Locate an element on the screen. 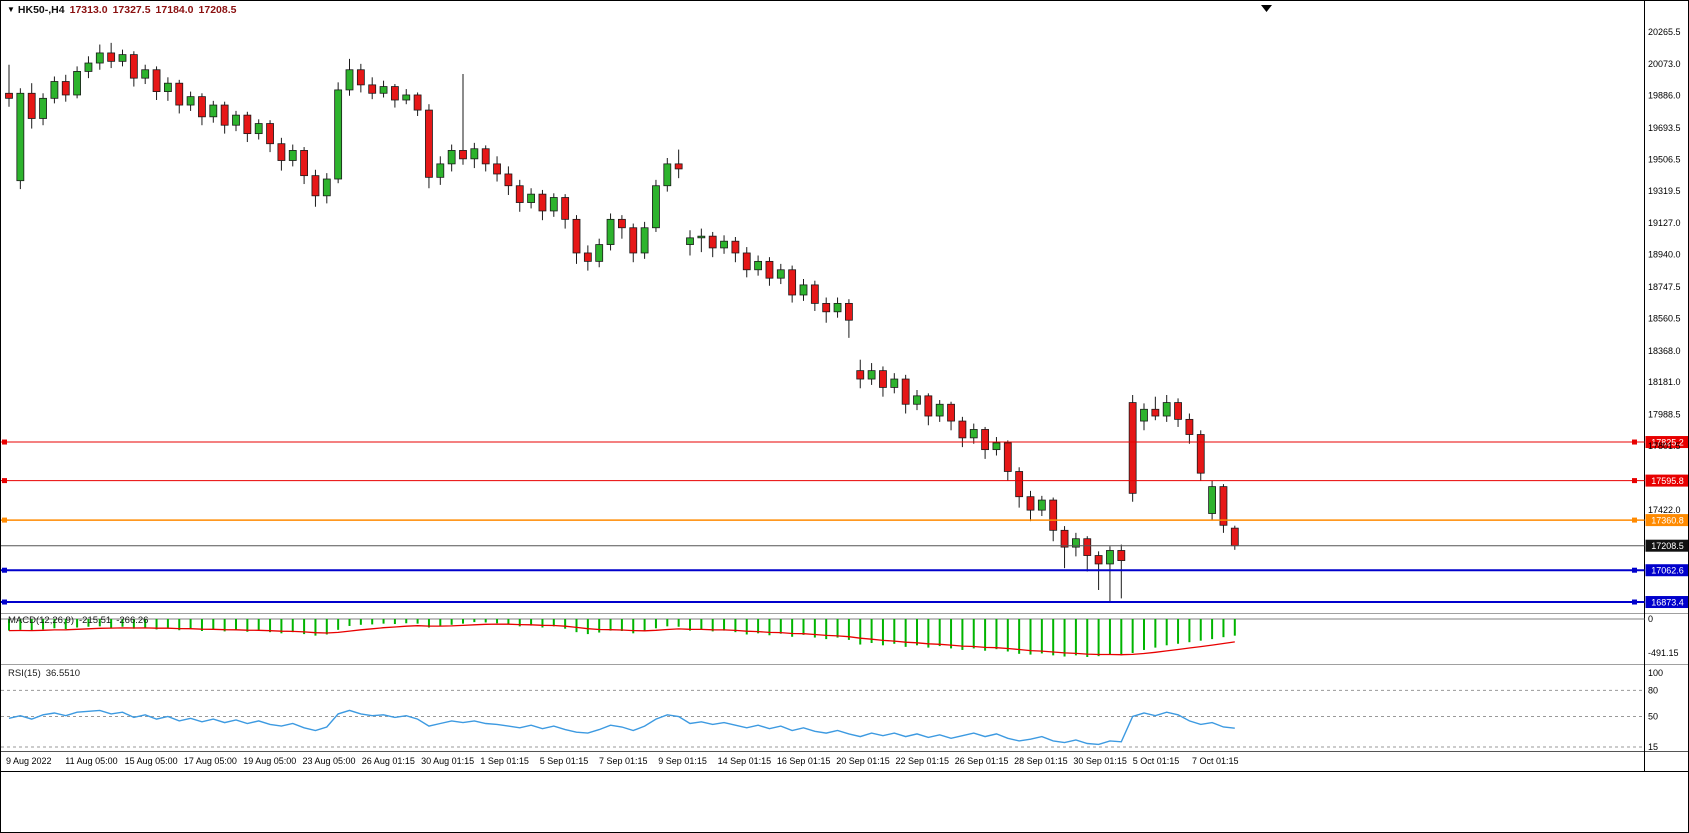 The height and width of the screenshot is (833, 1689). svg-text: 7 Oct 01:15 is located at coordinates (1215, 761).